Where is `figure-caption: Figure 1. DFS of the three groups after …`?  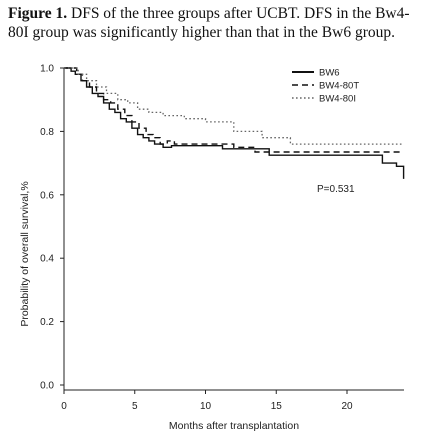
figure-caption: Figure 1. DFS of the three groups after … is located at coordinates (214, 23).